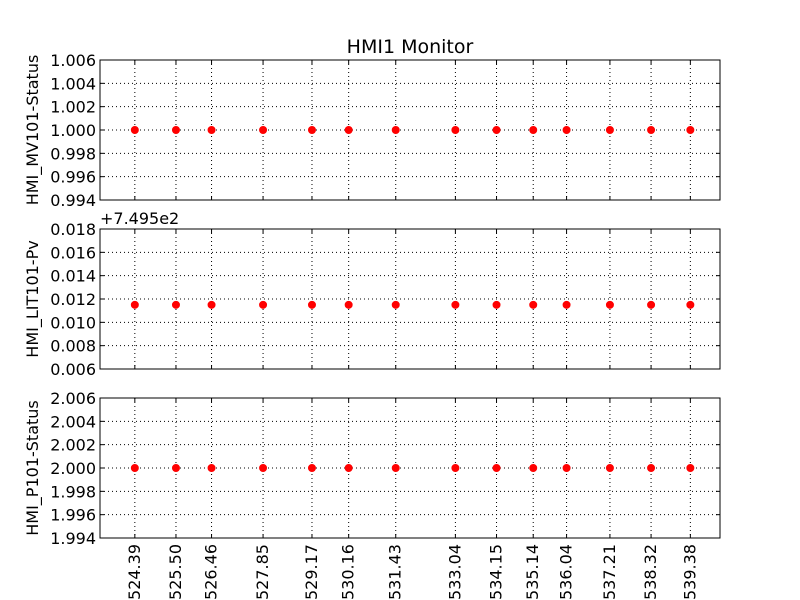  I want to click on panel-3-ytick-label: 2.004, so click(73, 421).